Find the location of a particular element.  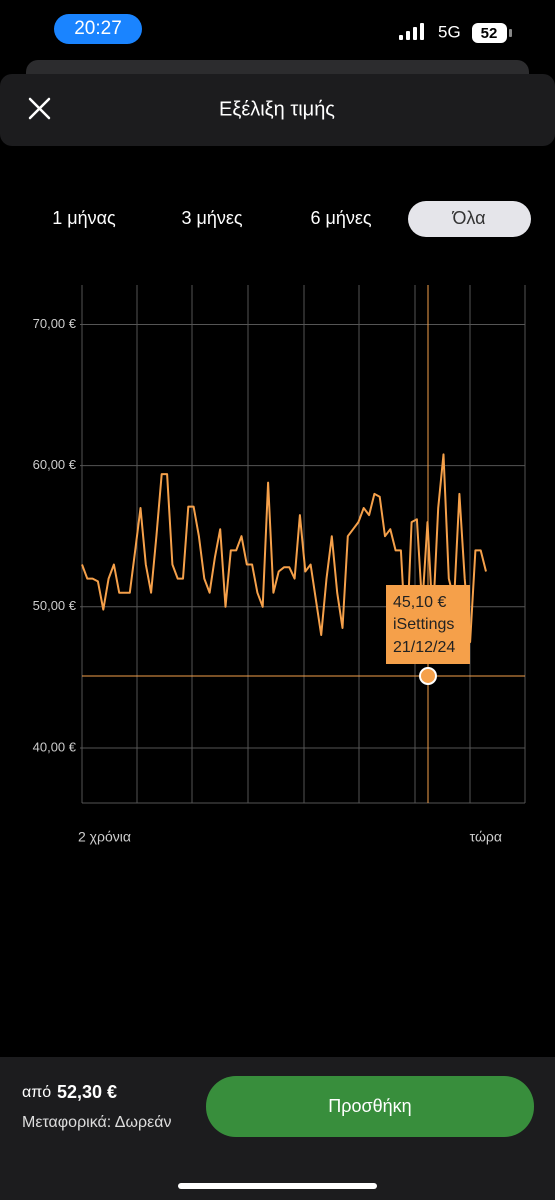

tab: Όλα is located at coordinates (468, 218).